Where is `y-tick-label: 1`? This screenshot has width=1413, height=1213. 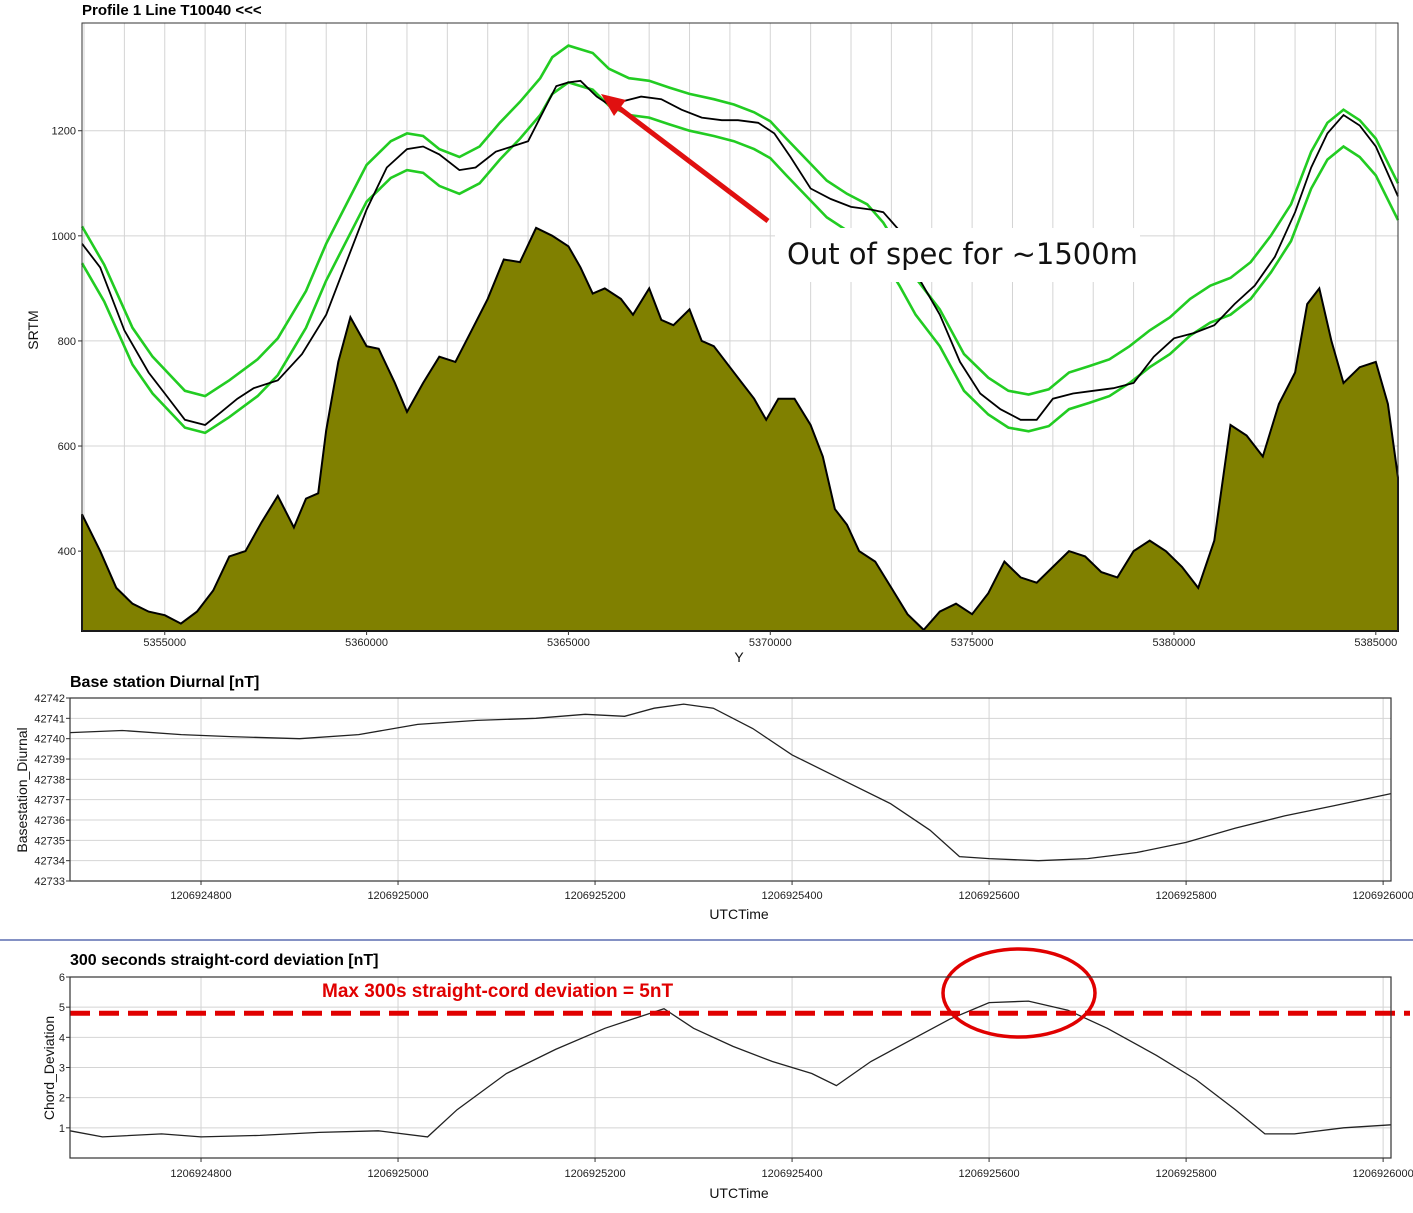 y-tick-label: 1 is located at coordinates (62, 1129).